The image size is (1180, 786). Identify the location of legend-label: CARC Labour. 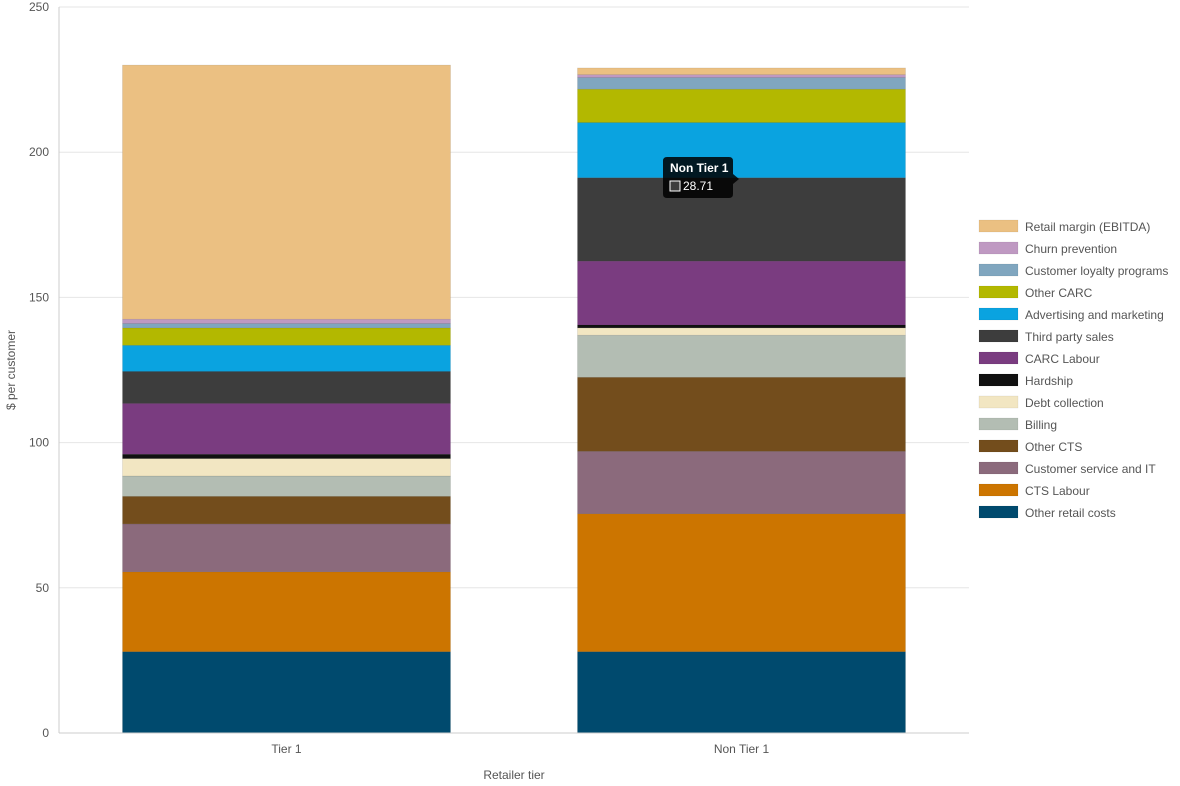
(1062, 359).